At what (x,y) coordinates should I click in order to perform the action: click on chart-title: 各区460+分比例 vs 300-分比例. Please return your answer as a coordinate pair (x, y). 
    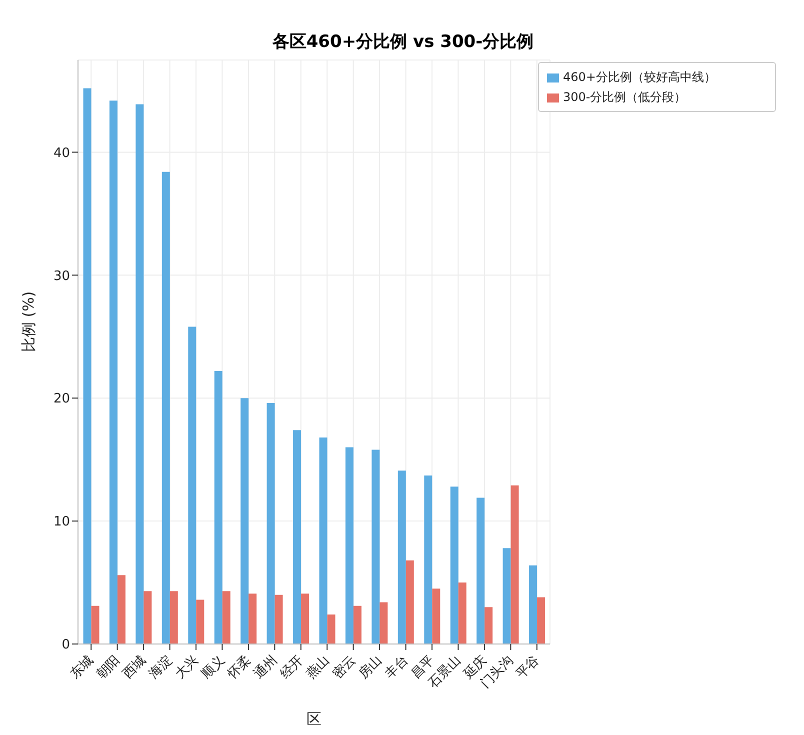
    Looking at the image, I should click on (403, 42).